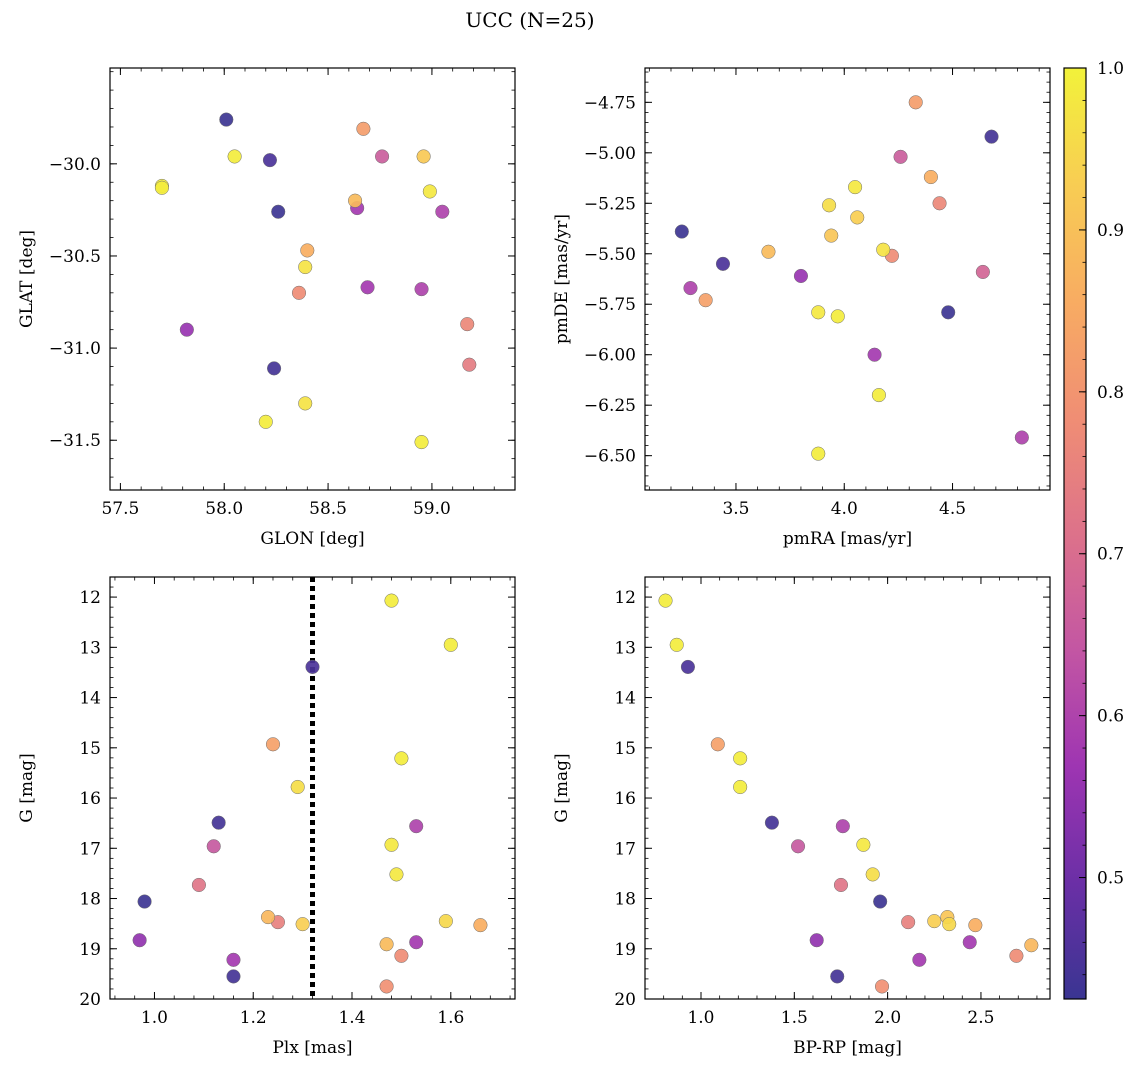 This screenshot has width=1136, height=1071. Describe the element at coordinates (610, 154) in the screenshot. I see `pm-y-tick-label: −5.00` at that location.